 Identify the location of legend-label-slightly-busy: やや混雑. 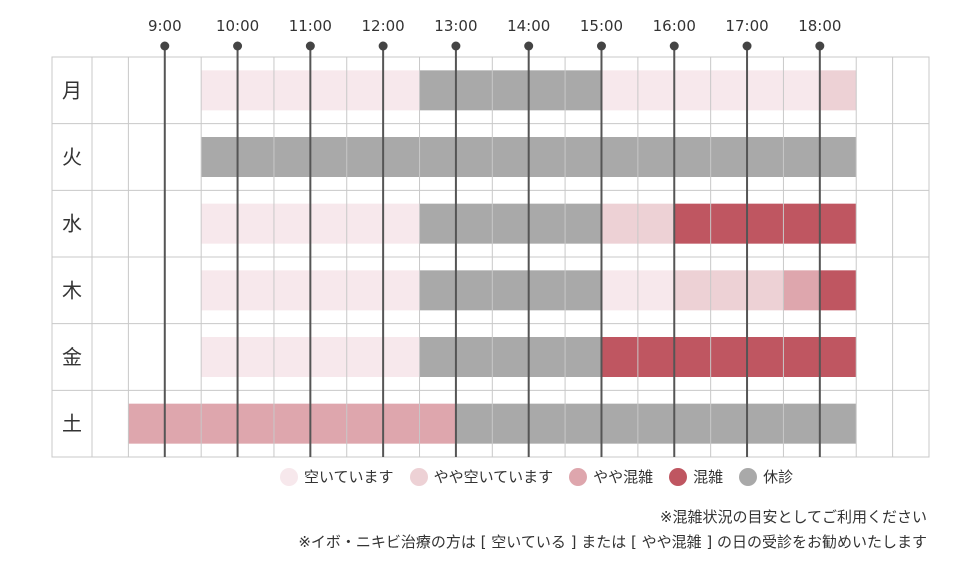
(623, 477).